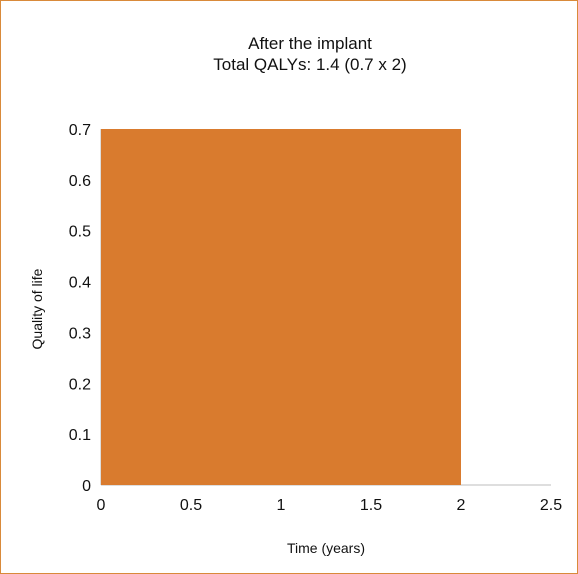  Describe the element at coordinates (80, 384) in the screenshot. I see `y-tick-label: 0.2` at that location.